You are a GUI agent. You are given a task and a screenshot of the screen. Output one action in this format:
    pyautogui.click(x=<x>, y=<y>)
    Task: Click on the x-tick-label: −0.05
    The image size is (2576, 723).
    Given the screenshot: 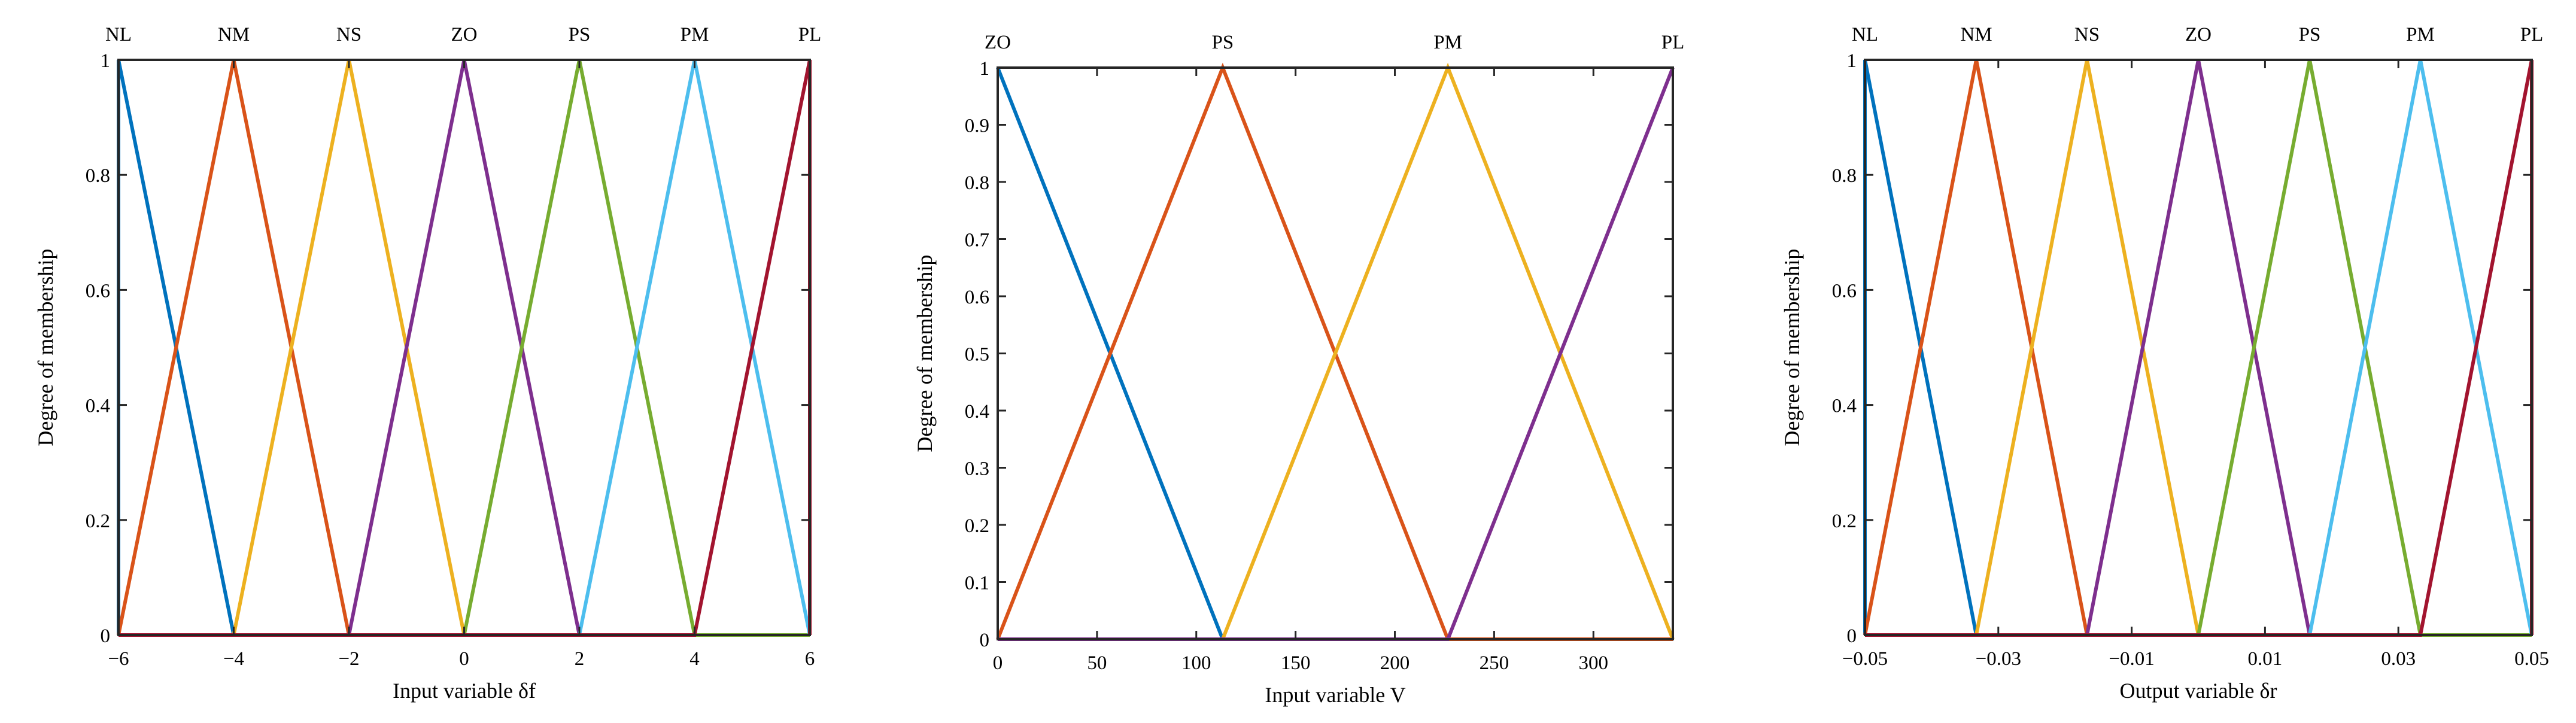 What is the action you would take?
    pyautogui.click(x=1865, y=659)
    